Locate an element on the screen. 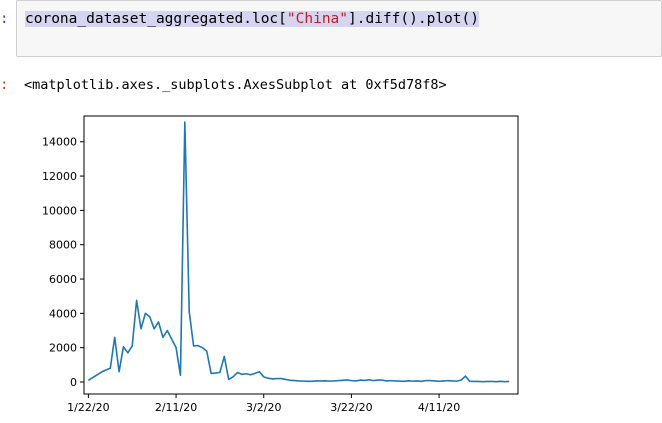  x-tick-label: 4/11/20 is located at coordinates (439, 407).